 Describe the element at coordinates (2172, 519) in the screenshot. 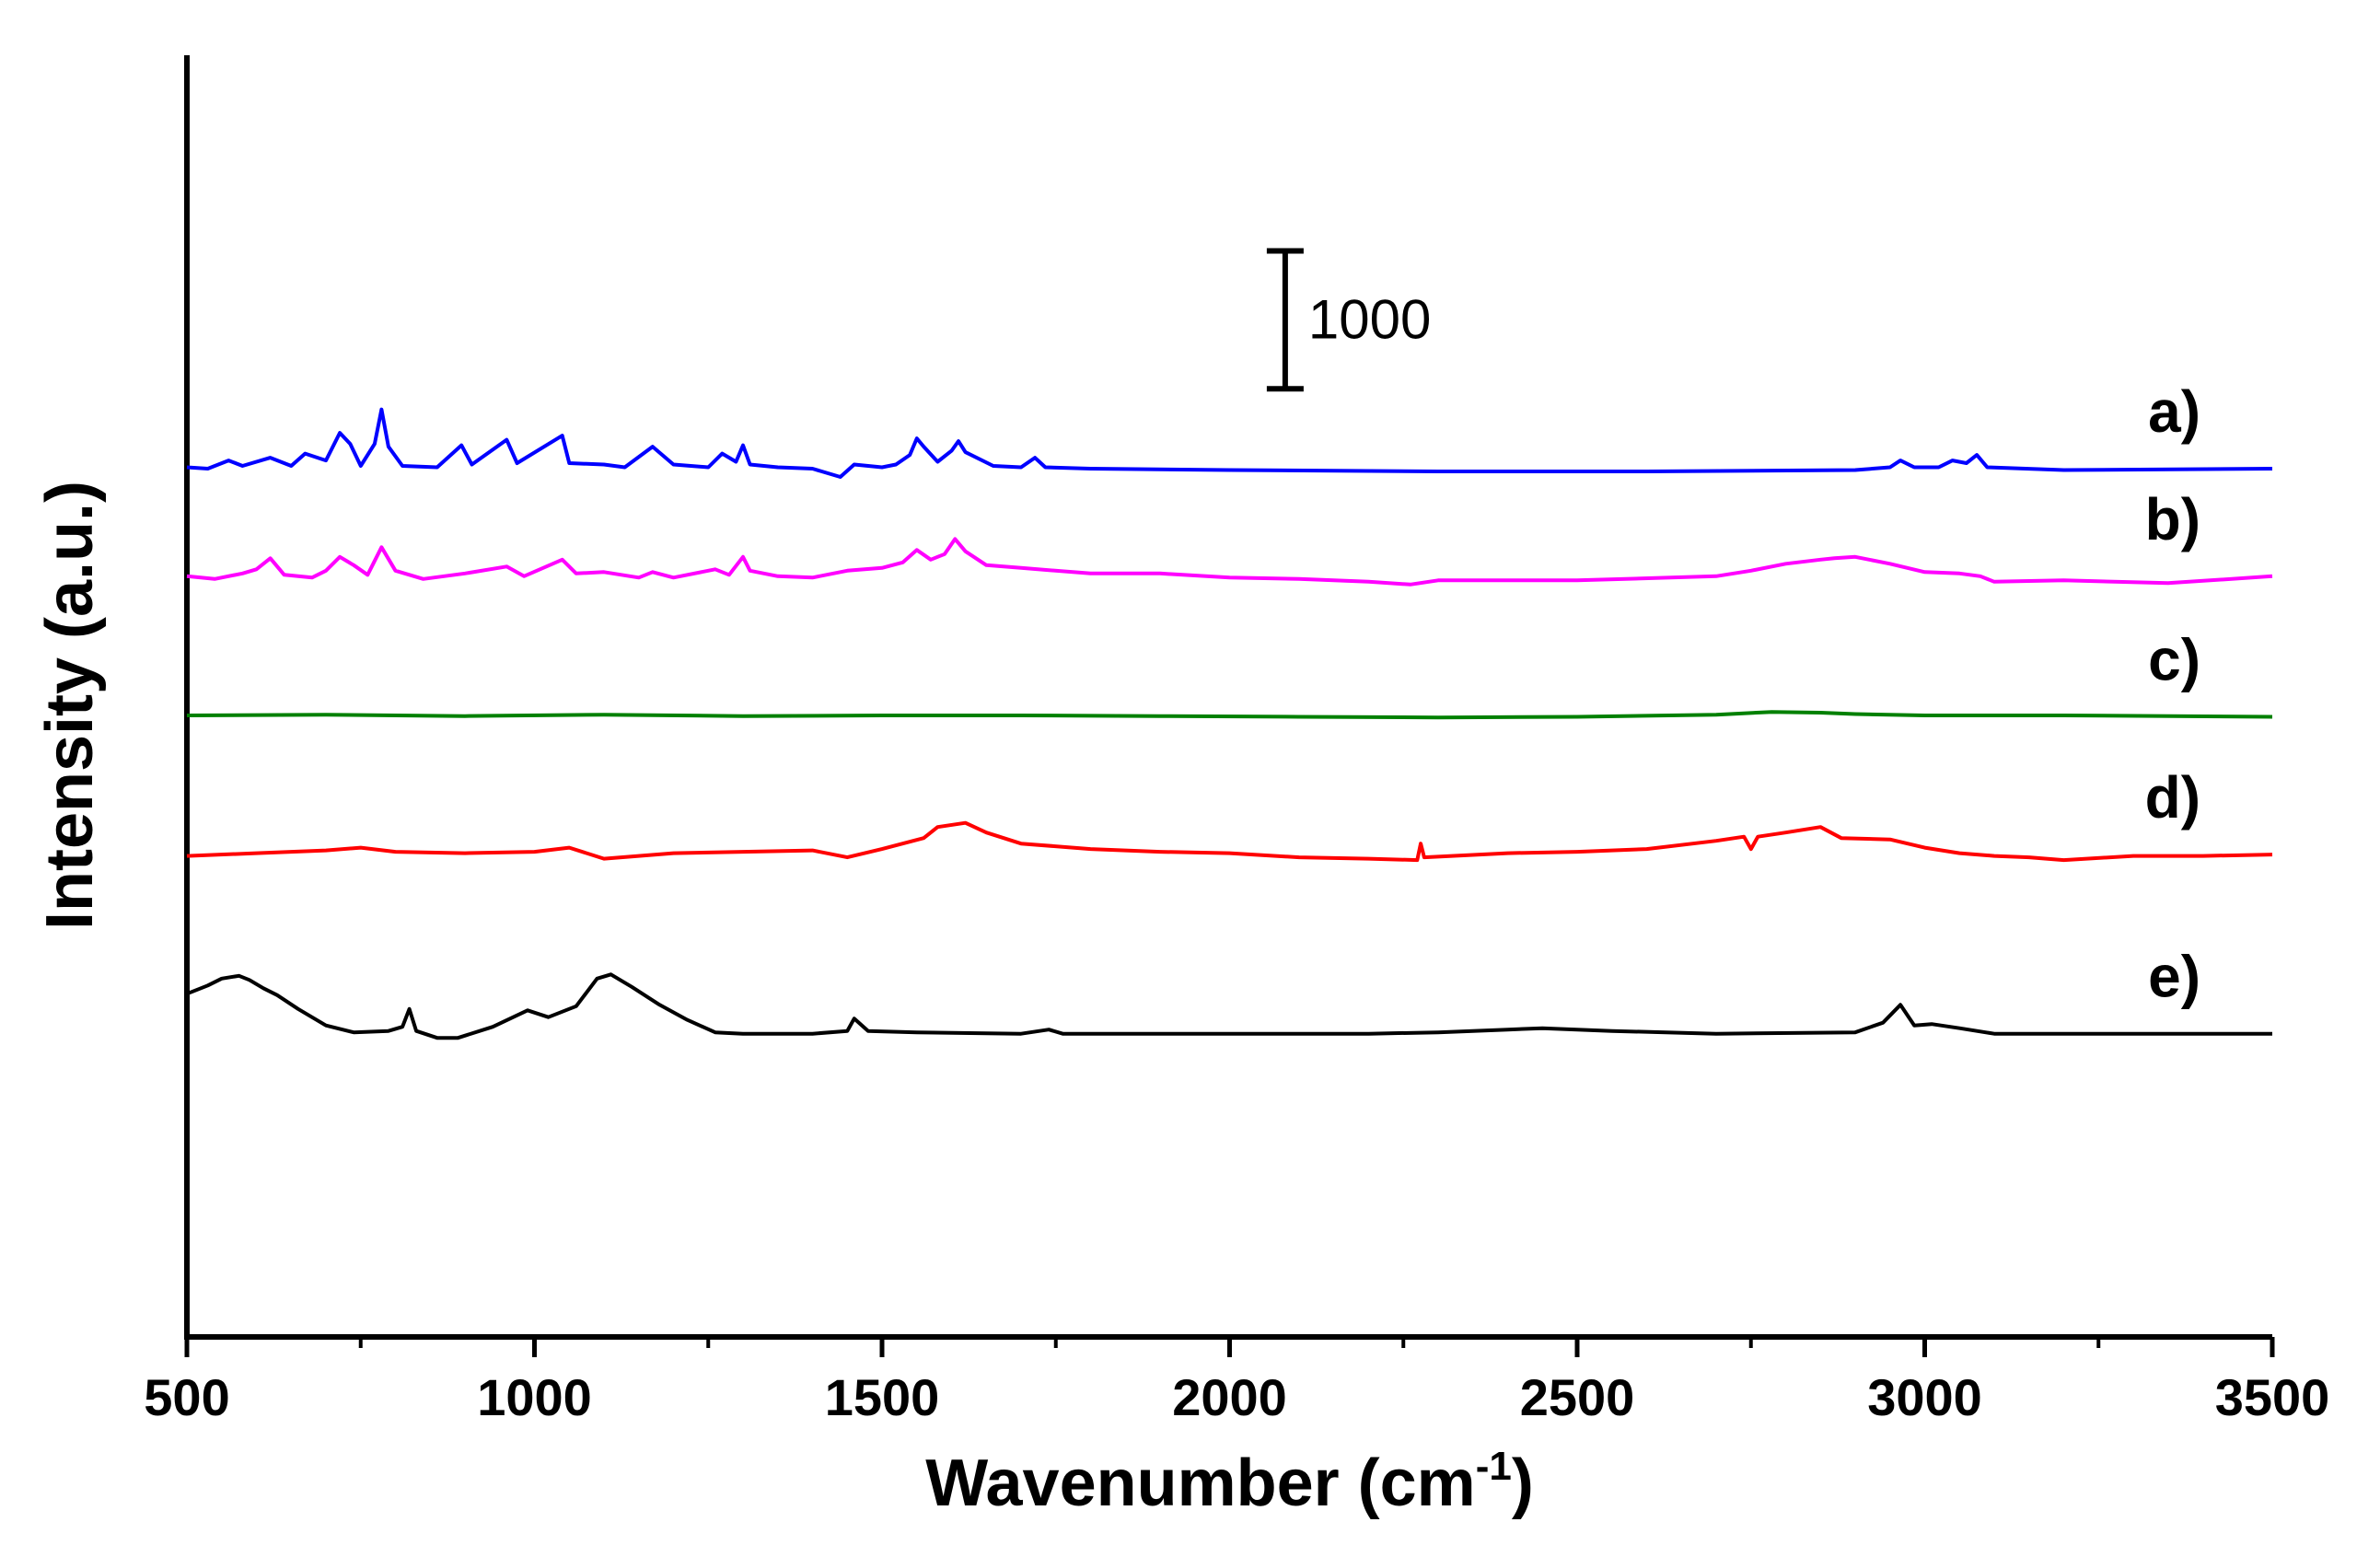

I see `series-label-2: b)` at that location.